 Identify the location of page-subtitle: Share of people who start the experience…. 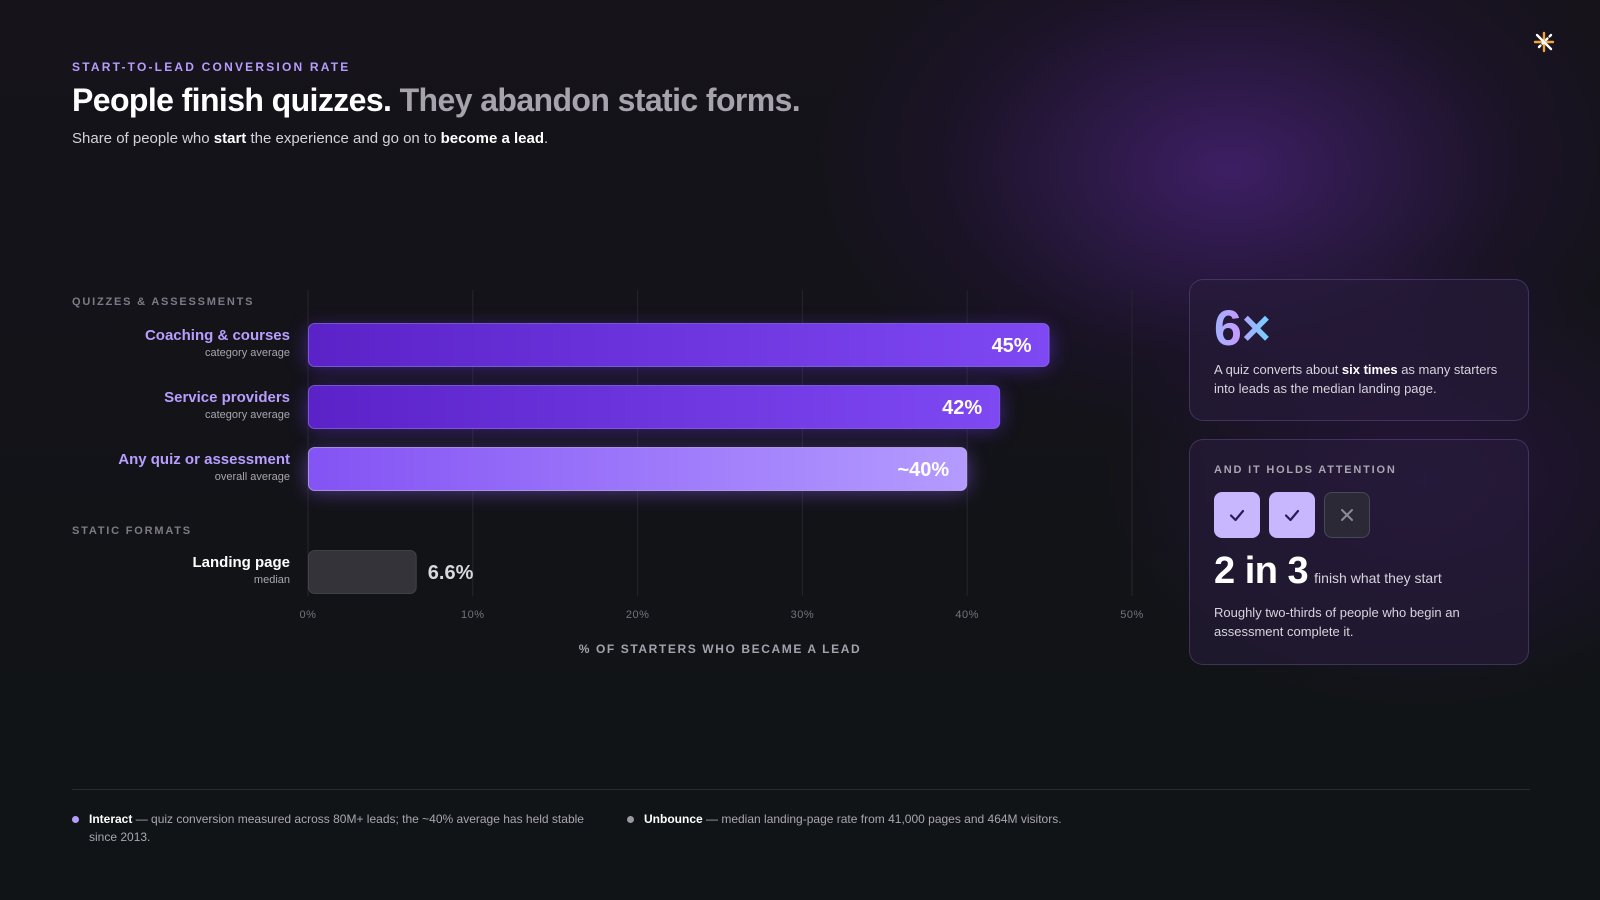
(310, 138).